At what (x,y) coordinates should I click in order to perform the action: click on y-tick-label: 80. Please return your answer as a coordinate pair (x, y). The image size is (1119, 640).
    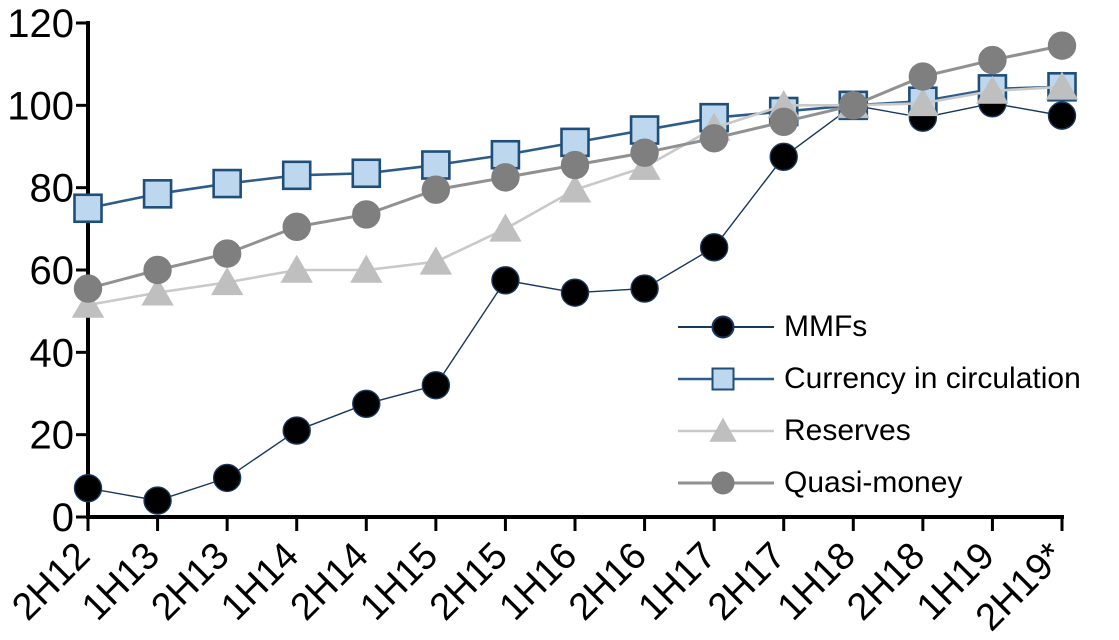
    Looking at the image, I should click on (52, 189).